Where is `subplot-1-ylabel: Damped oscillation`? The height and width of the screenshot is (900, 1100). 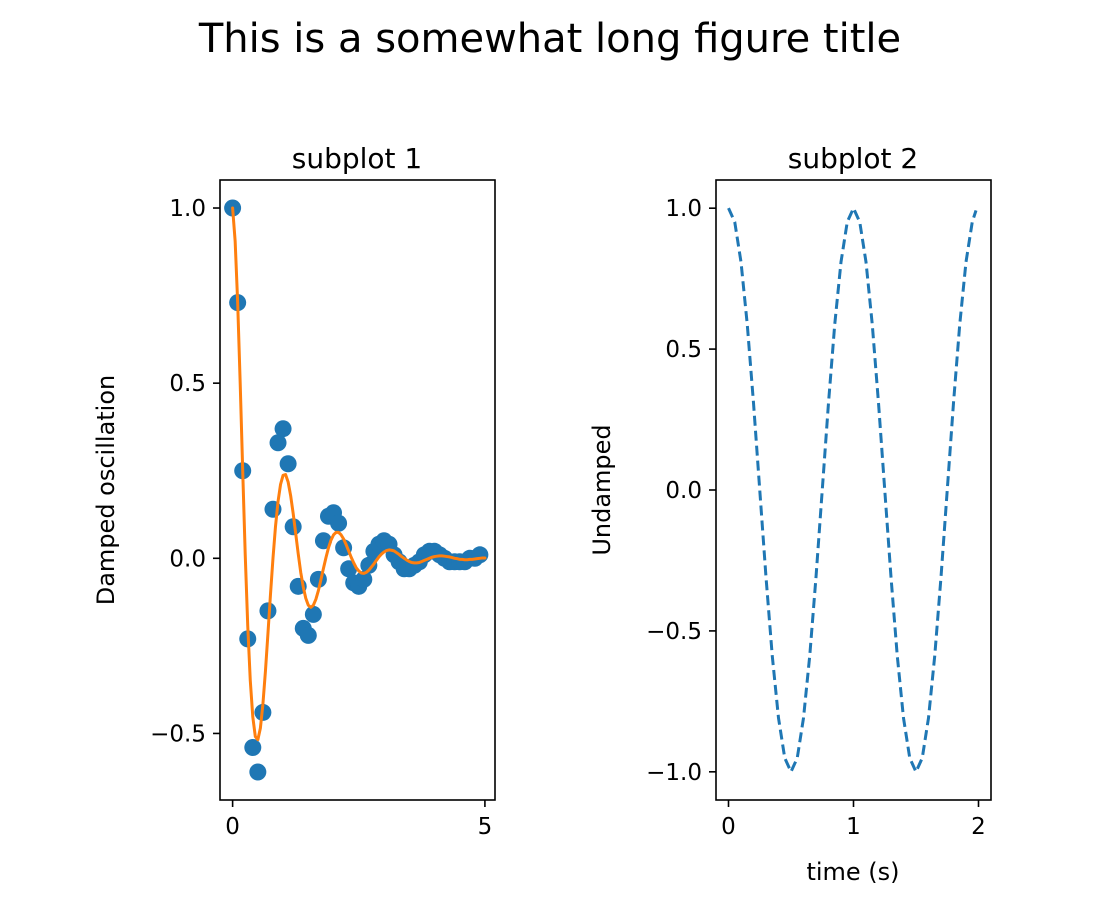
subplot-1-ylabel: Damped oscillation is located at coordinates (106, 490).